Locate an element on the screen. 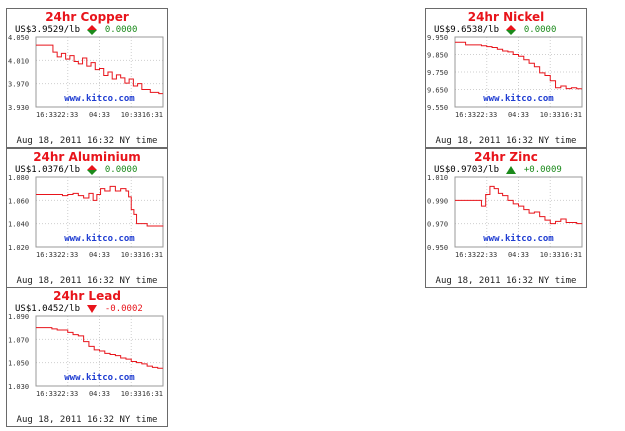  y-tick-label: 3.930 is located at coordinates (18, 108).